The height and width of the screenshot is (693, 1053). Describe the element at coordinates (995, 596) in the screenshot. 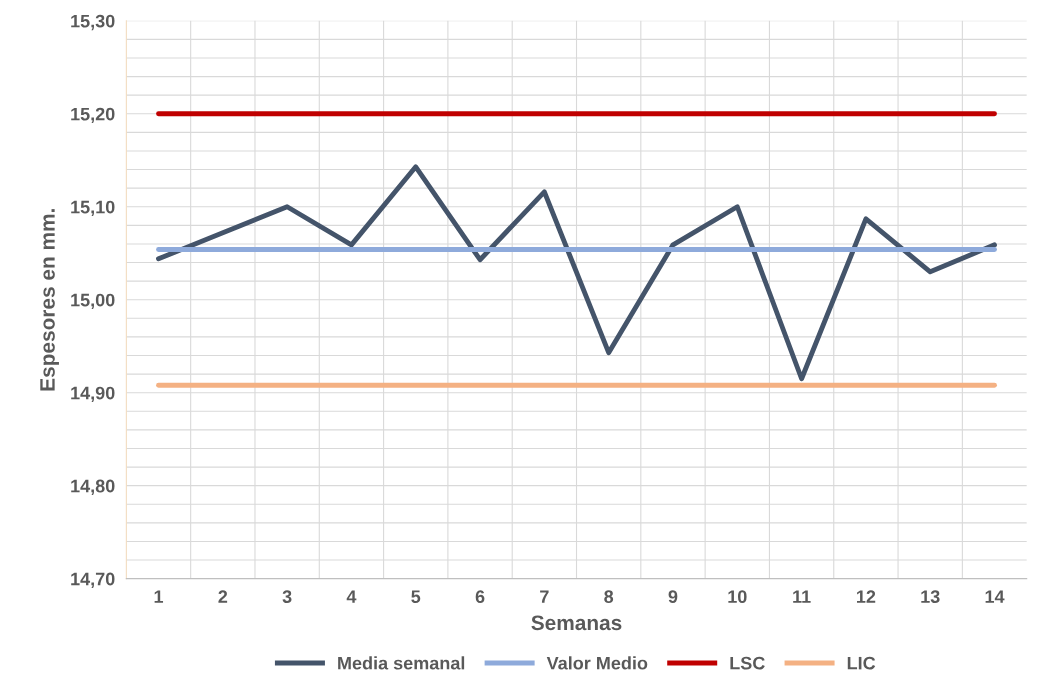

I see `x-tick-label: 14` at that location.